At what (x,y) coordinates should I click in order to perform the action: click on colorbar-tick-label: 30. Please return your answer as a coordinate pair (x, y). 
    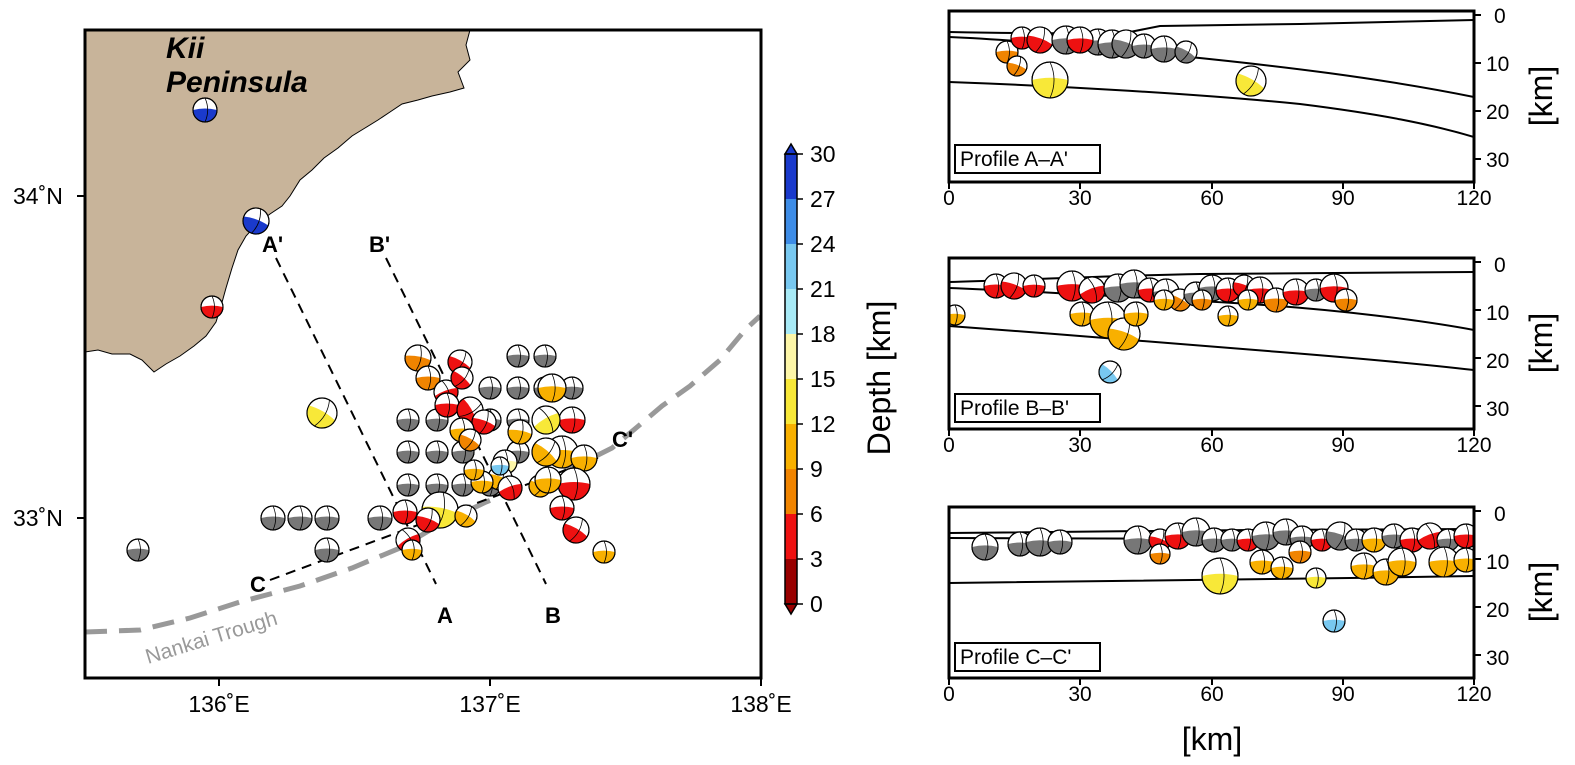
    Looking at the image, I should click on (823, 154).